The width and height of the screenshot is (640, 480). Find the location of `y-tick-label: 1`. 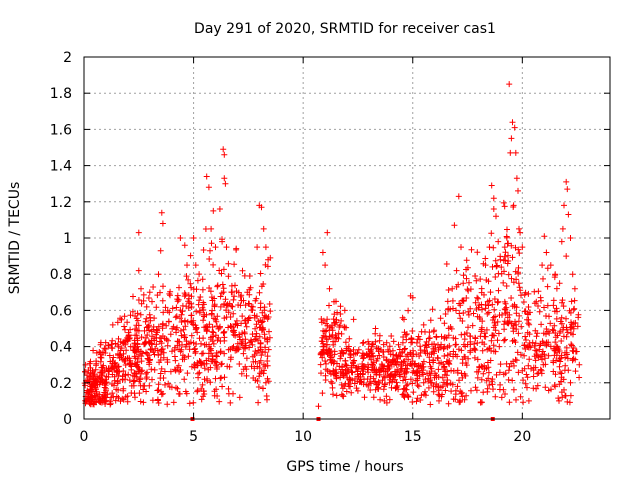

y-tick-label: 1 is located at coordinates (67, 239).